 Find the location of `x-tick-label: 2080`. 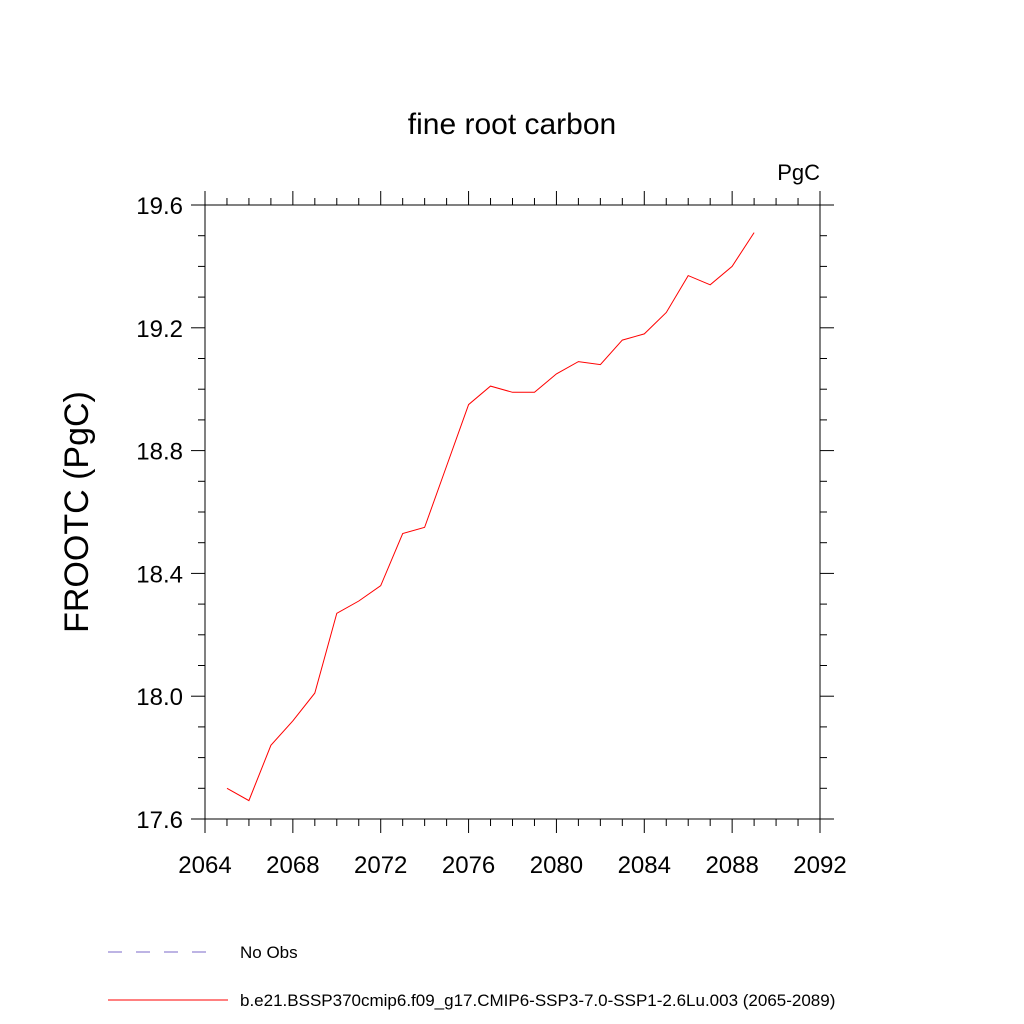

x-tick-label: 2080 is located at coordinates (556, 865).